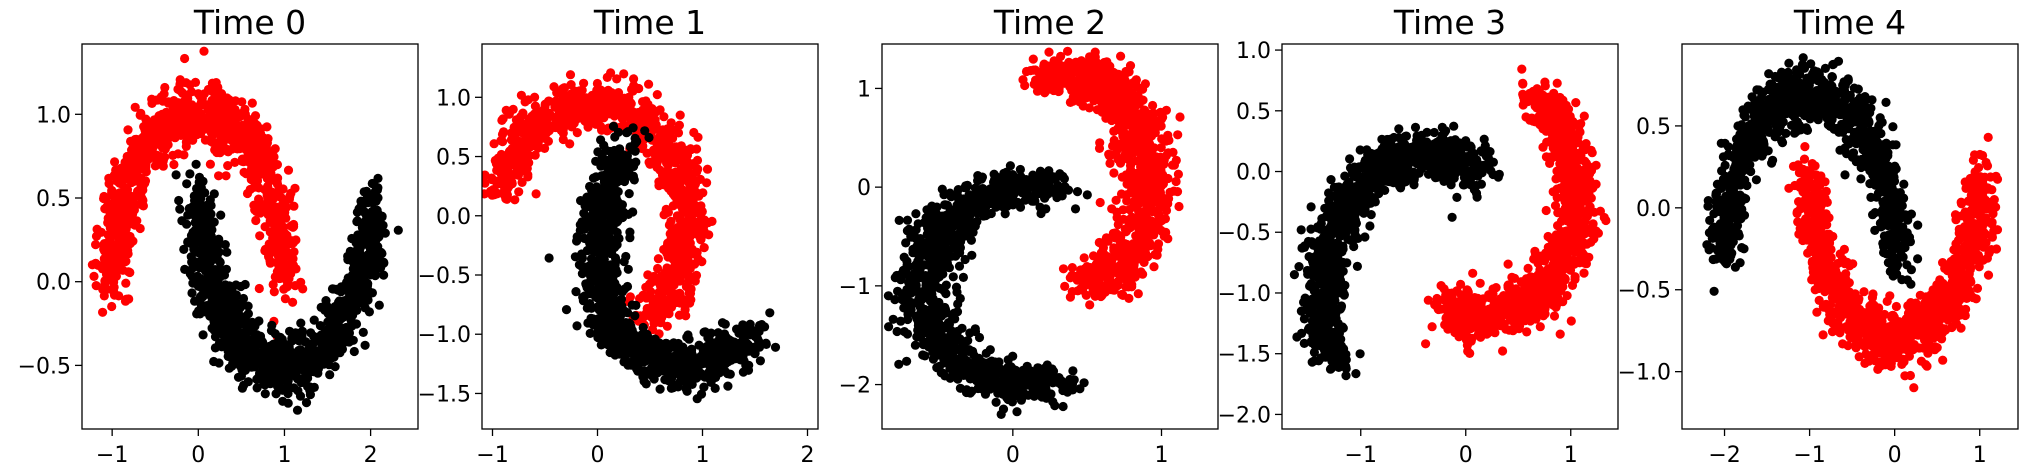 The width and height of the screenshot is (2027, 473). I want to click on points-group, so click(1034, 232).